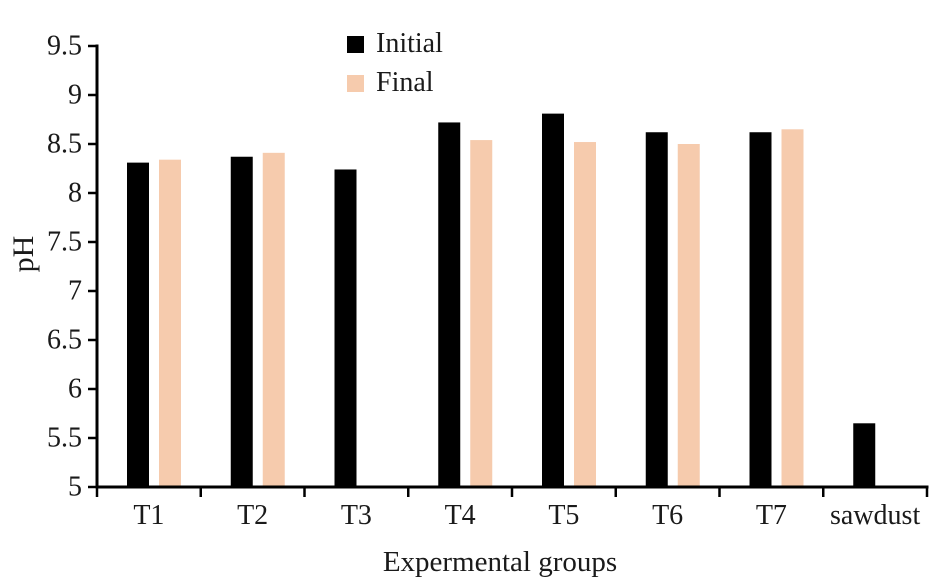 The width and height of the screenshot is (942, 586). I want to click on legend-item-initial: Initial, so click(395, 44).